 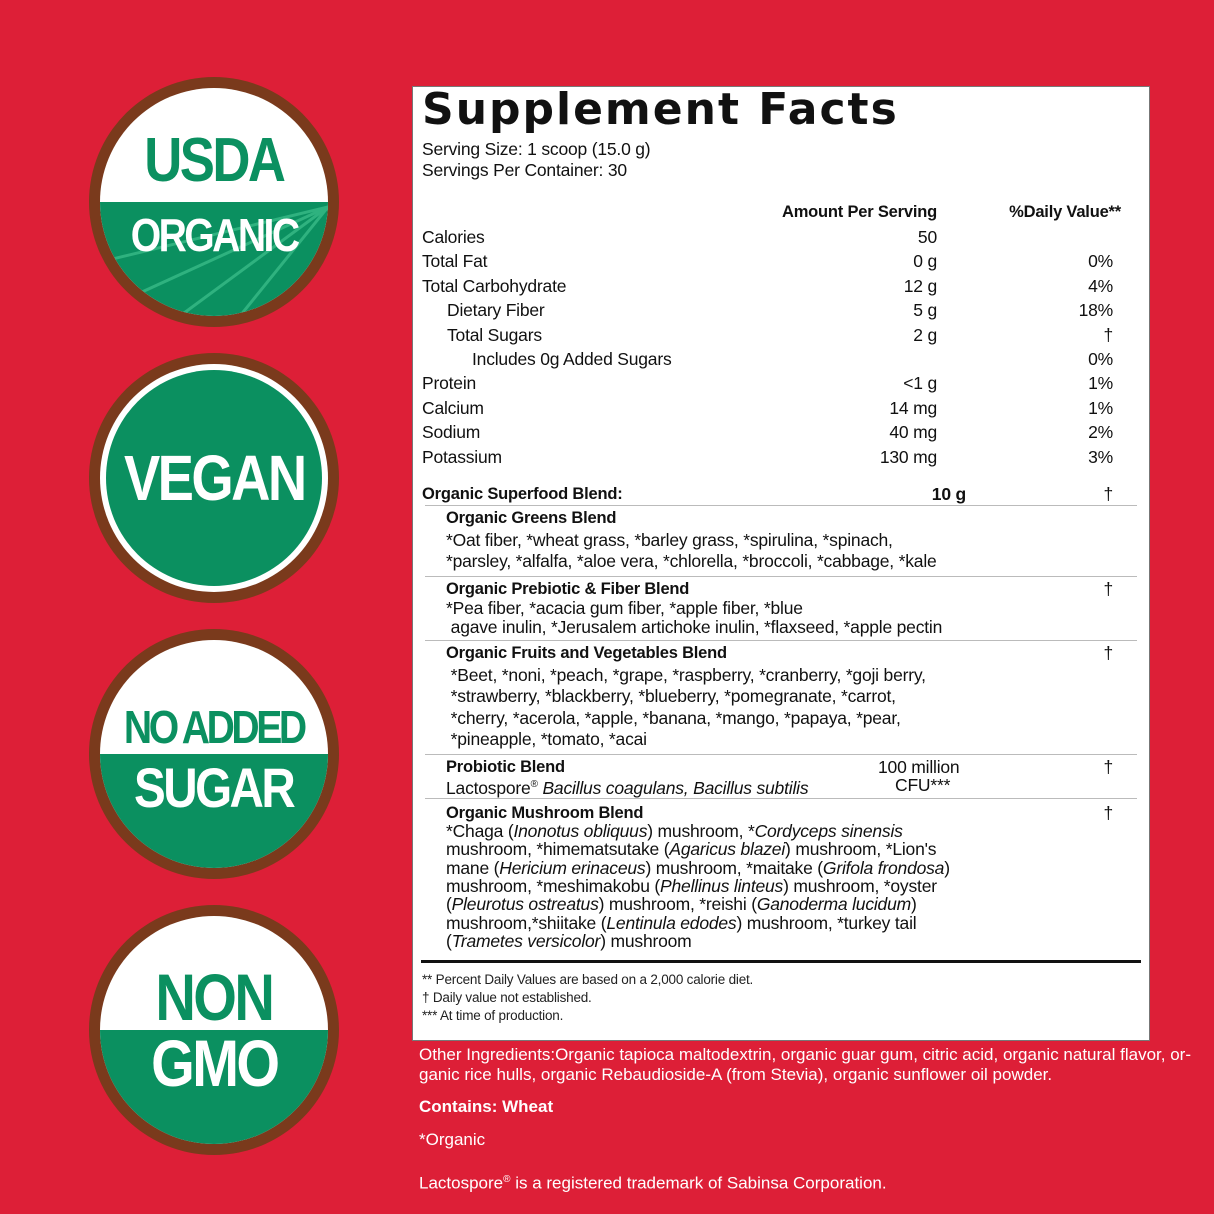 What do you see at coordinates (722, 885) in the screenshot?
I see `species-name: Phellinus linteus` at bounding box center [722, 885].